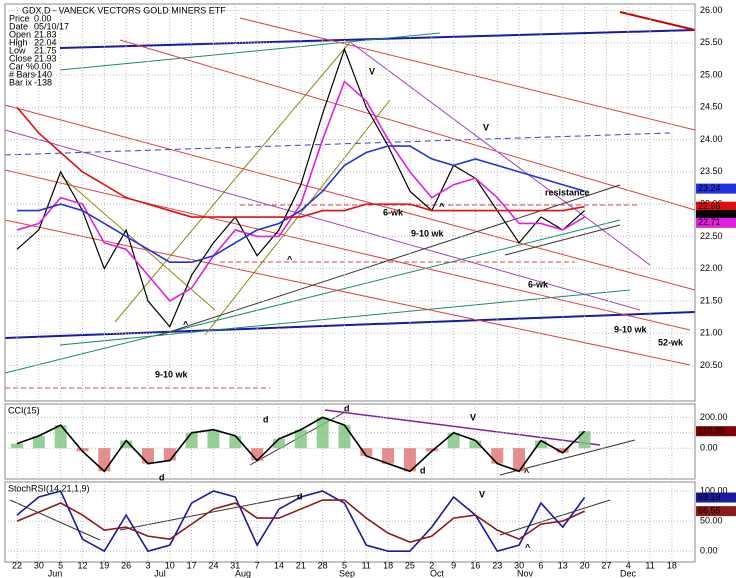 Image resolution: width=736 pixels, height=578 pixels. What do you see at coordinates (82, 565) in the screenshot?
I see `x-tick-label: 12` at bounding box center [82, 565].